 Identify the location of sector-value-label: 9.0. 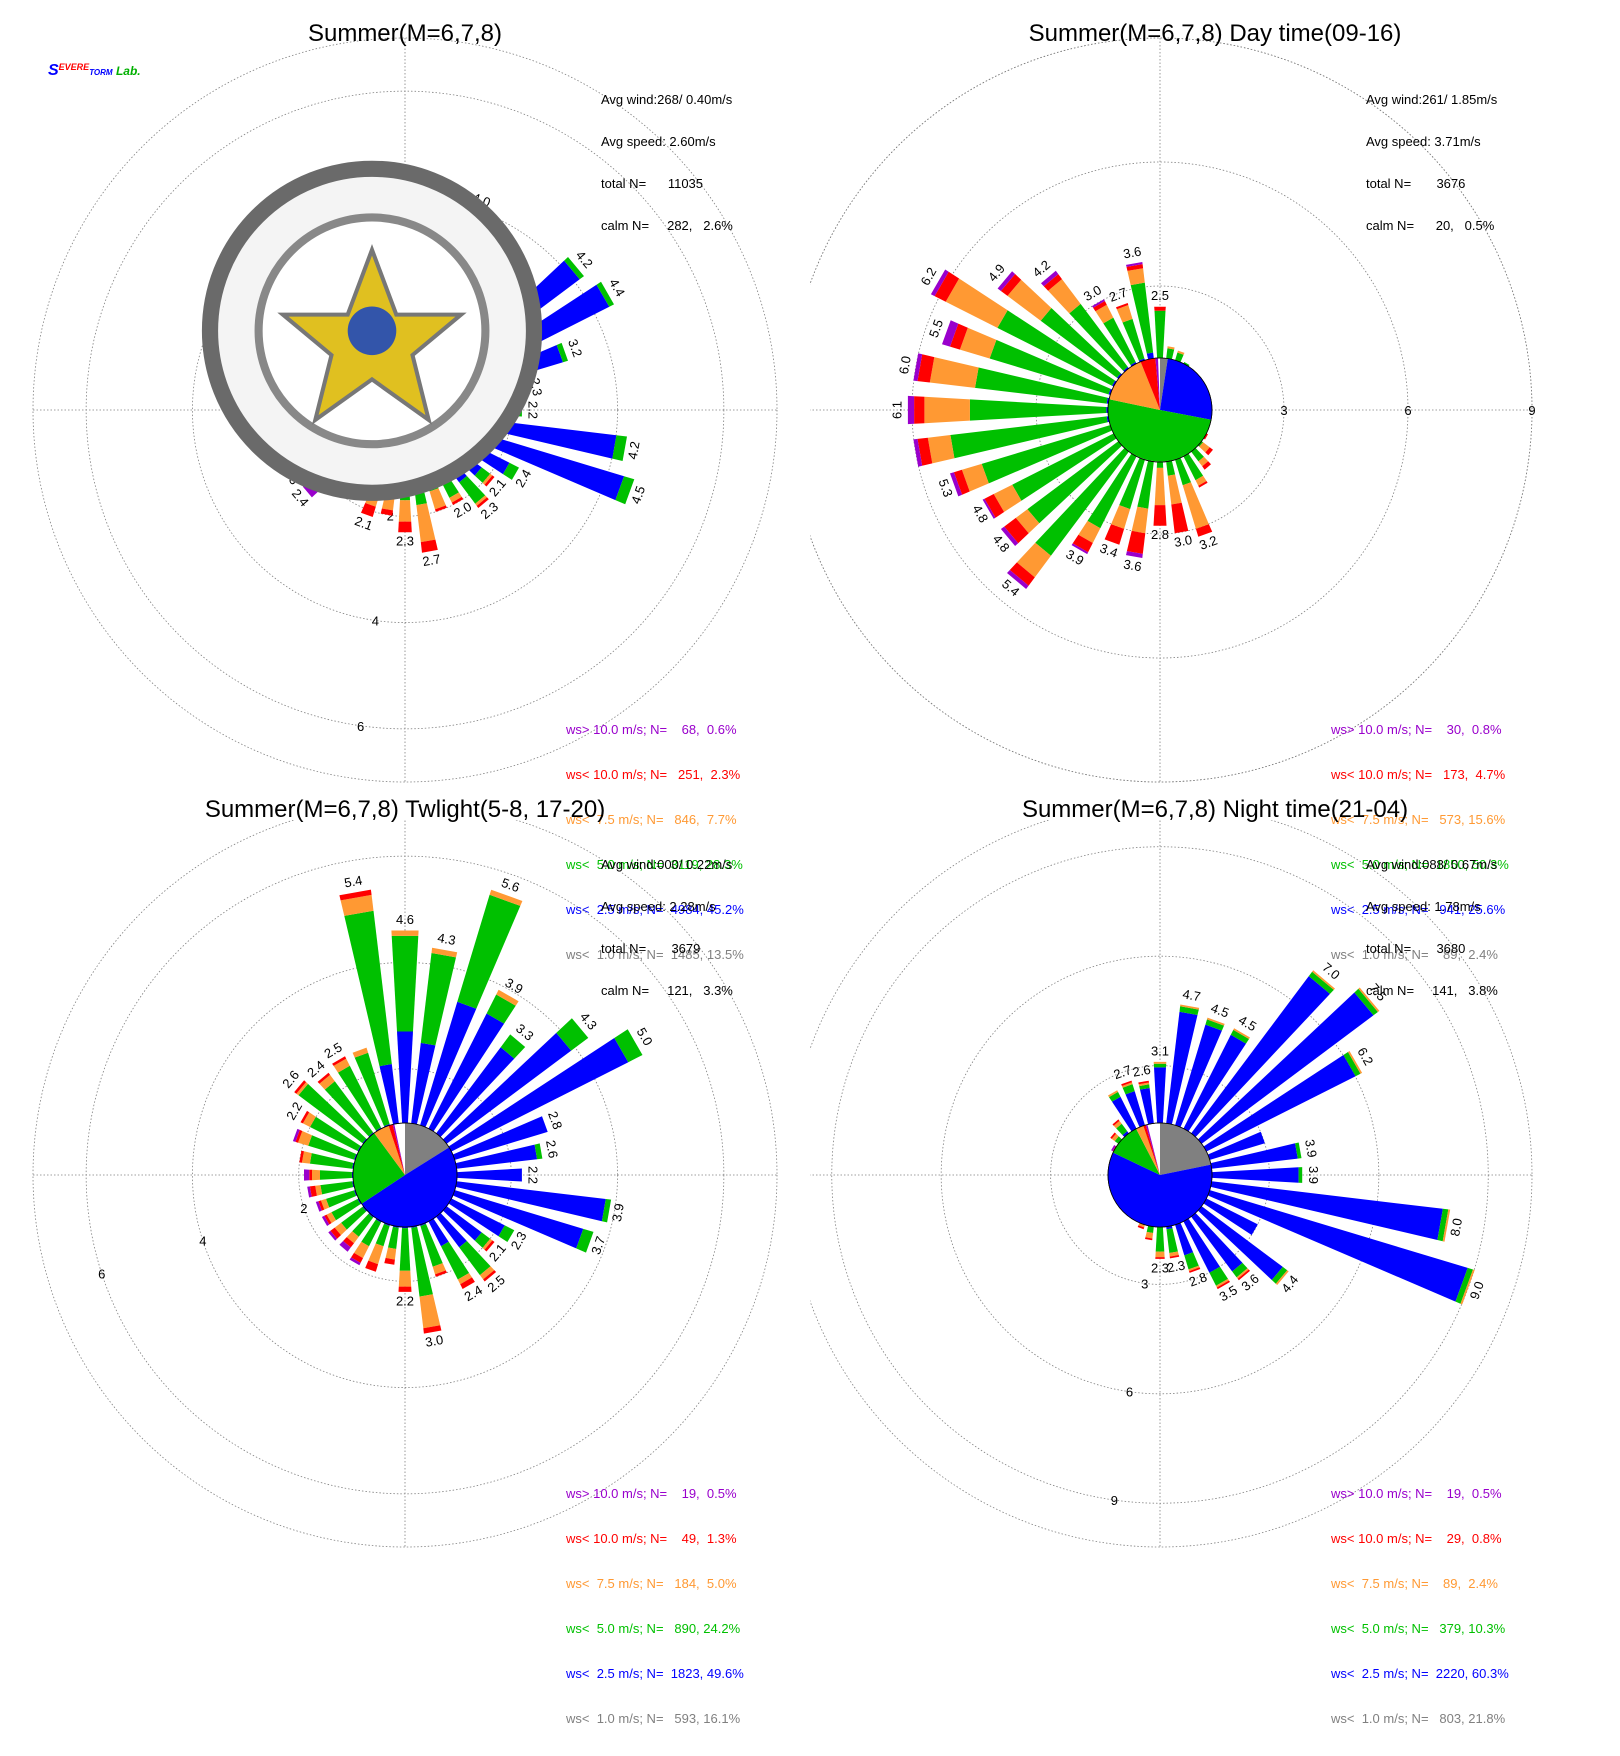
(1477, 1290).